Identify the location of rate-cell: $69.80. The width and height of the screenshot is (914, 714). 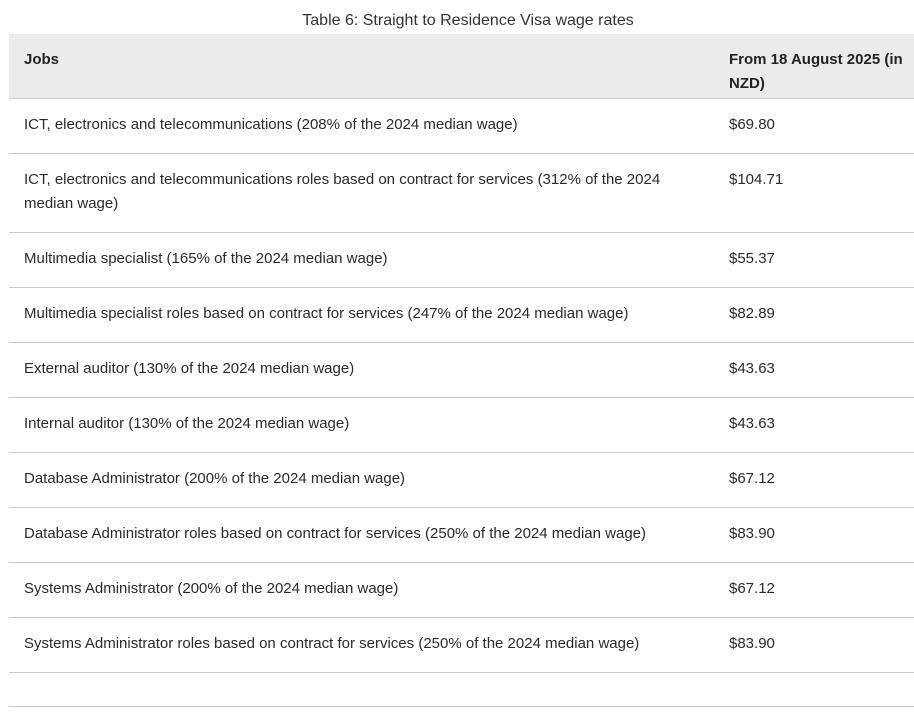
(814, 126).